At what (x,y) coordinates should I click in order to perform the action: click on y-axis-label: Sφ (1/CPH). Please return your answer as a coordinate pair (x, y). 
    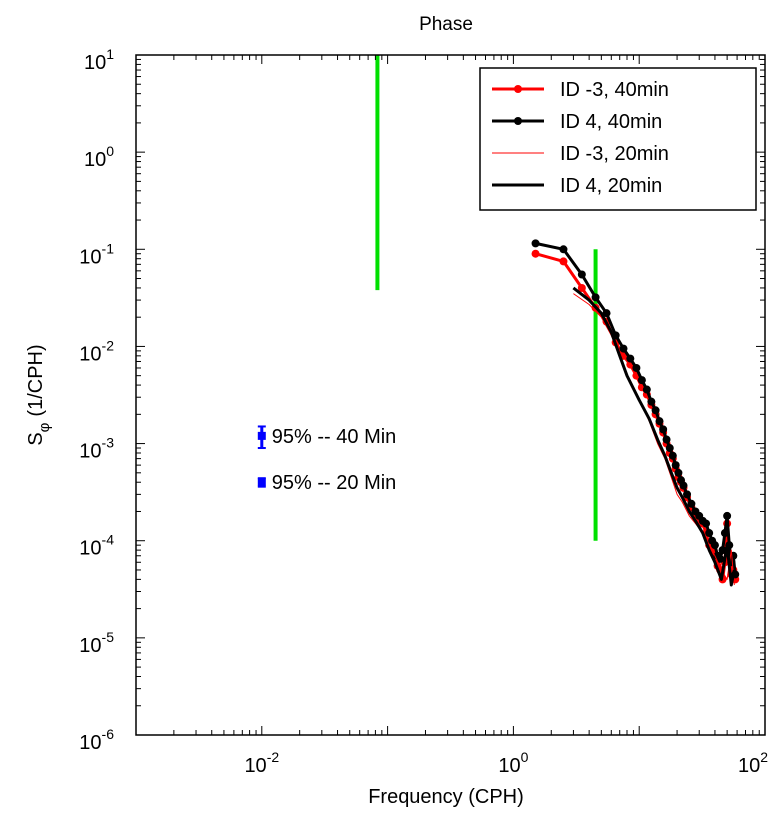
    Looking at the image, I should click on (39, 394).